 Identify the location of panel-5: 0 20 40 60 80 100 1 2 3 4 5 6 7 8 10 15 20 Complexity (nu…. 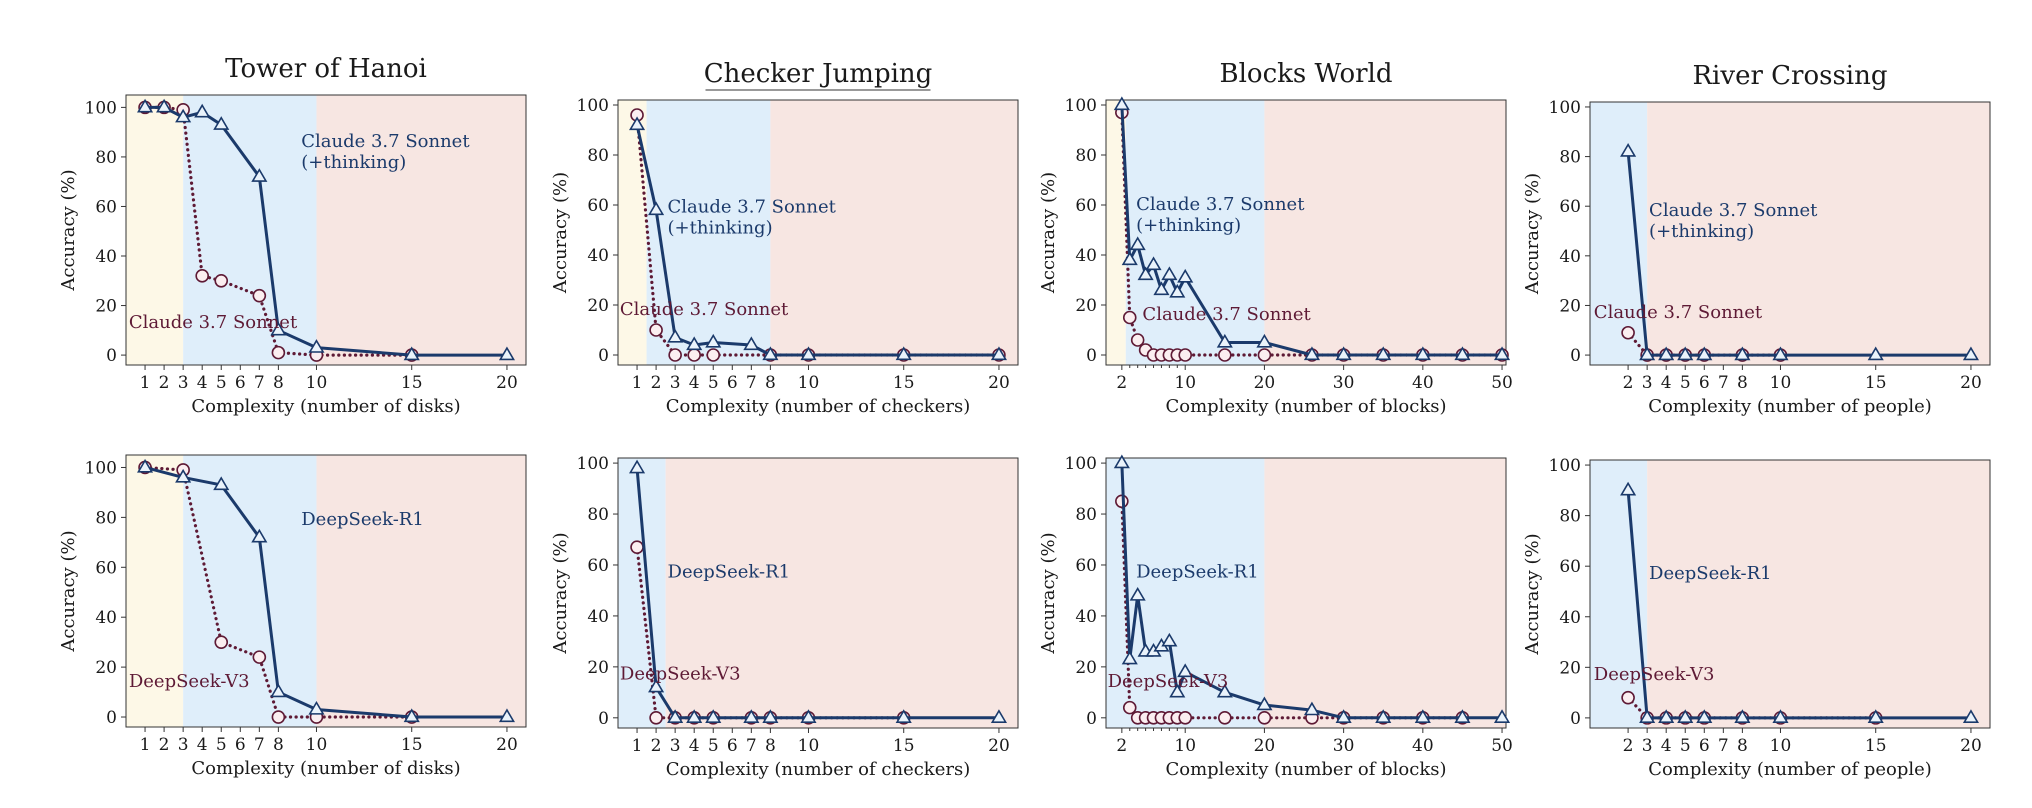
(292, 616).